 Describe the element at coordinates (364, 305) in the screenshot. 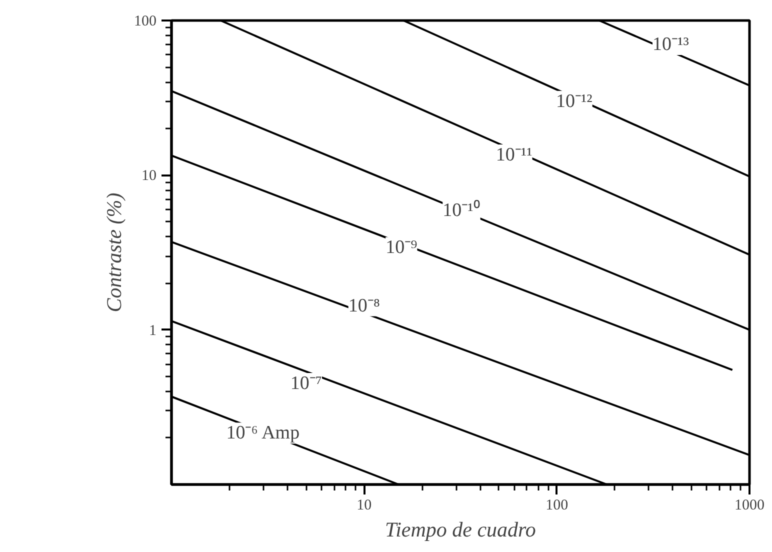

I see `annotation: 10⁻⁸` at that location.